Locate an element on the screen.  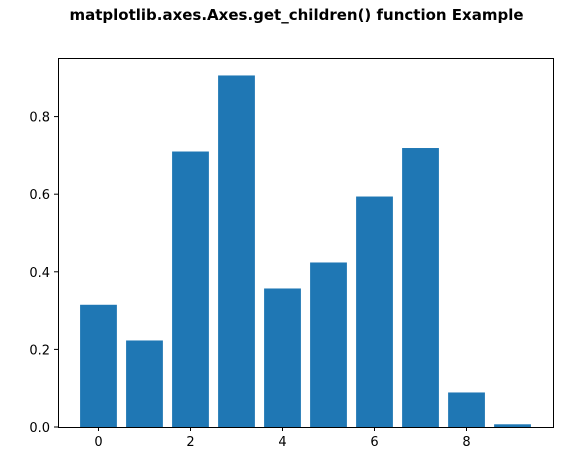
x-axis-ticks: 0 2 4 6 8 is located at coordinates (282, 438).